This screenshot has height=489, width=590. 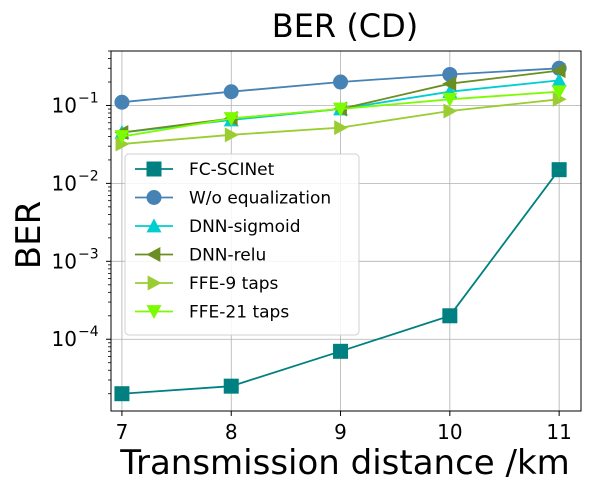 I want to click on y-tick-exponent: −2, so click(x=88, y=176).